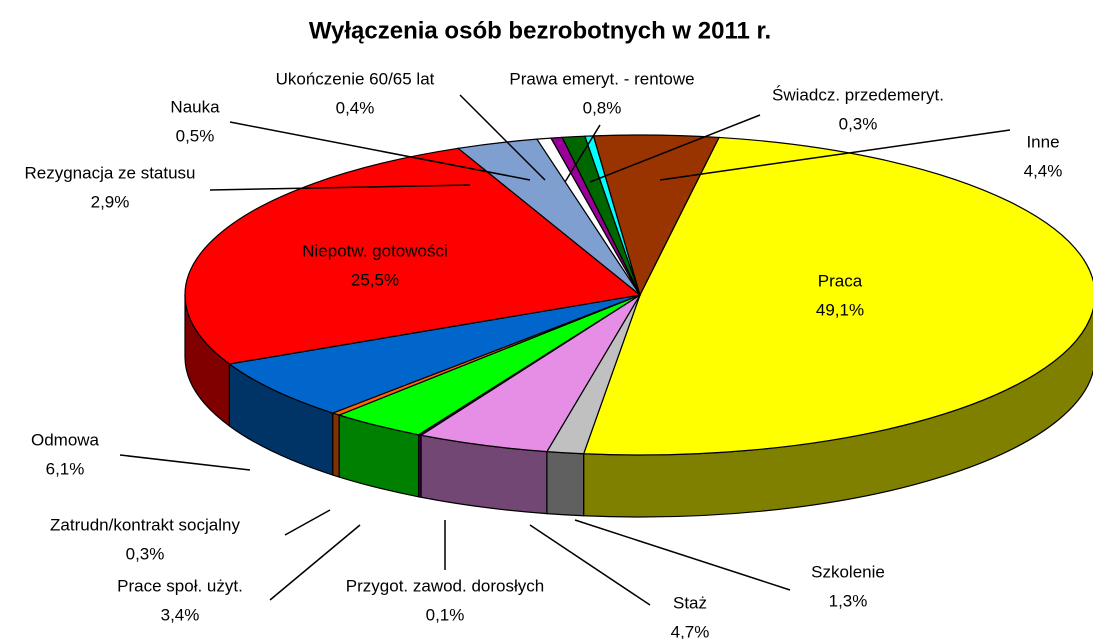 The image size is (1093, 639). I want to click on slice-label: Prace społ. użyt., so click(180, 585).